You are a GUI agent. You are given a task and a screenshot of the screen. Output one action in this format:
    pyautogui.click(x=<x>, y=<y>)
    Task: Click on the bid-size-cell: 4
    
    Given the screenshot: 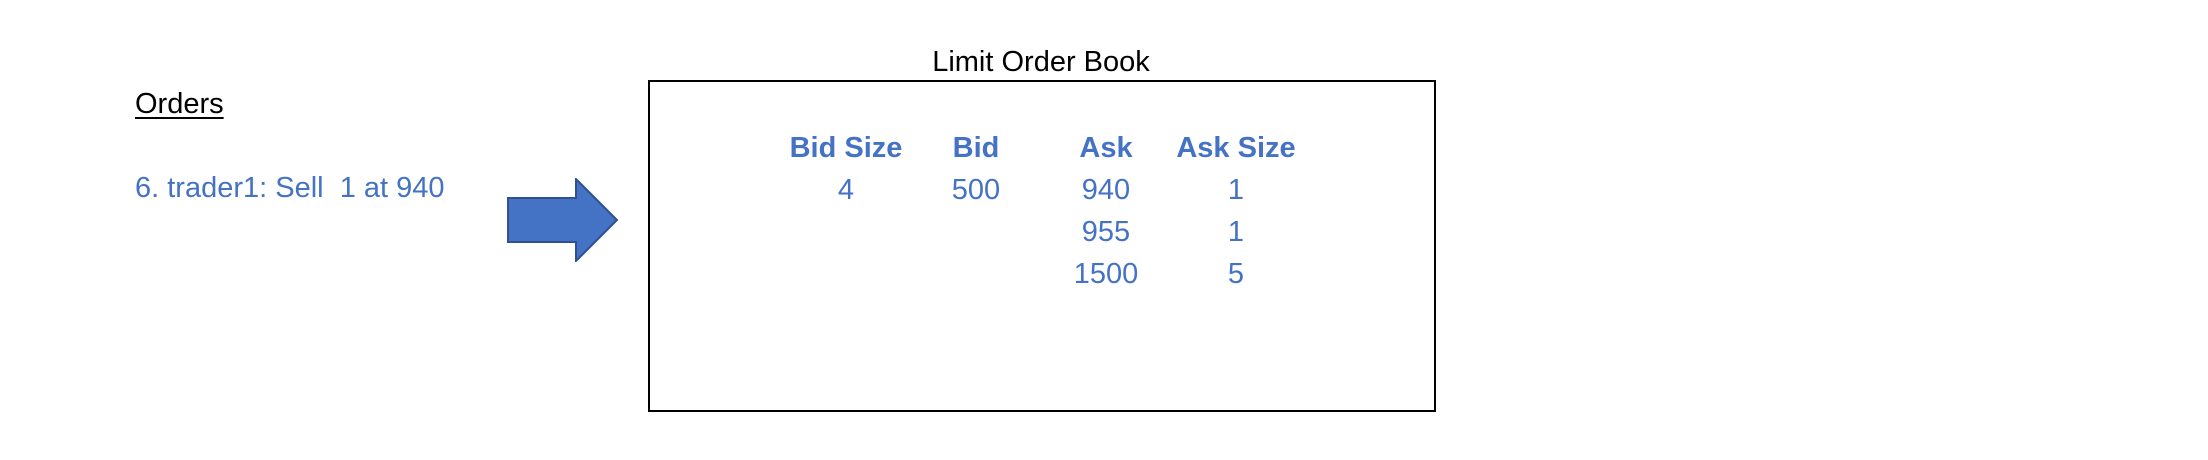 What is the action you would take?
    pyautogui.click(x=846, y=190)
    